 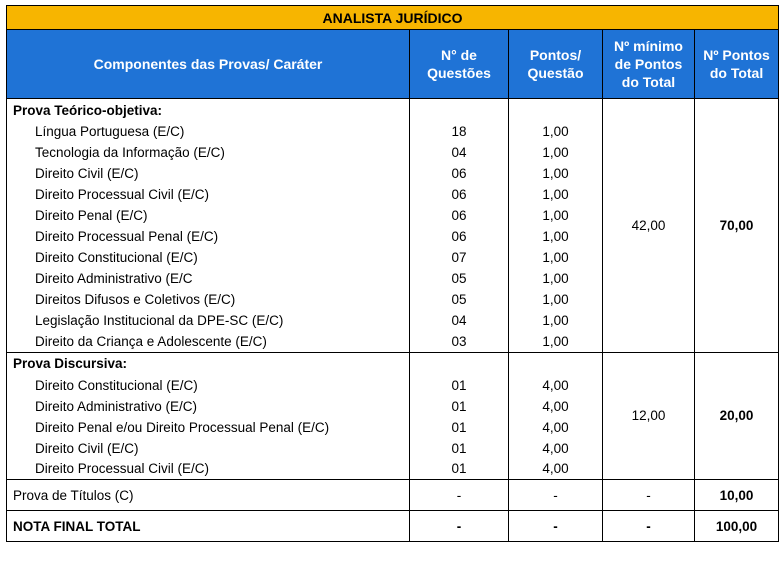 I want to click on table-row: Direito Processual Civil (E/C) 01 4,00, so click(x=392, y=469).